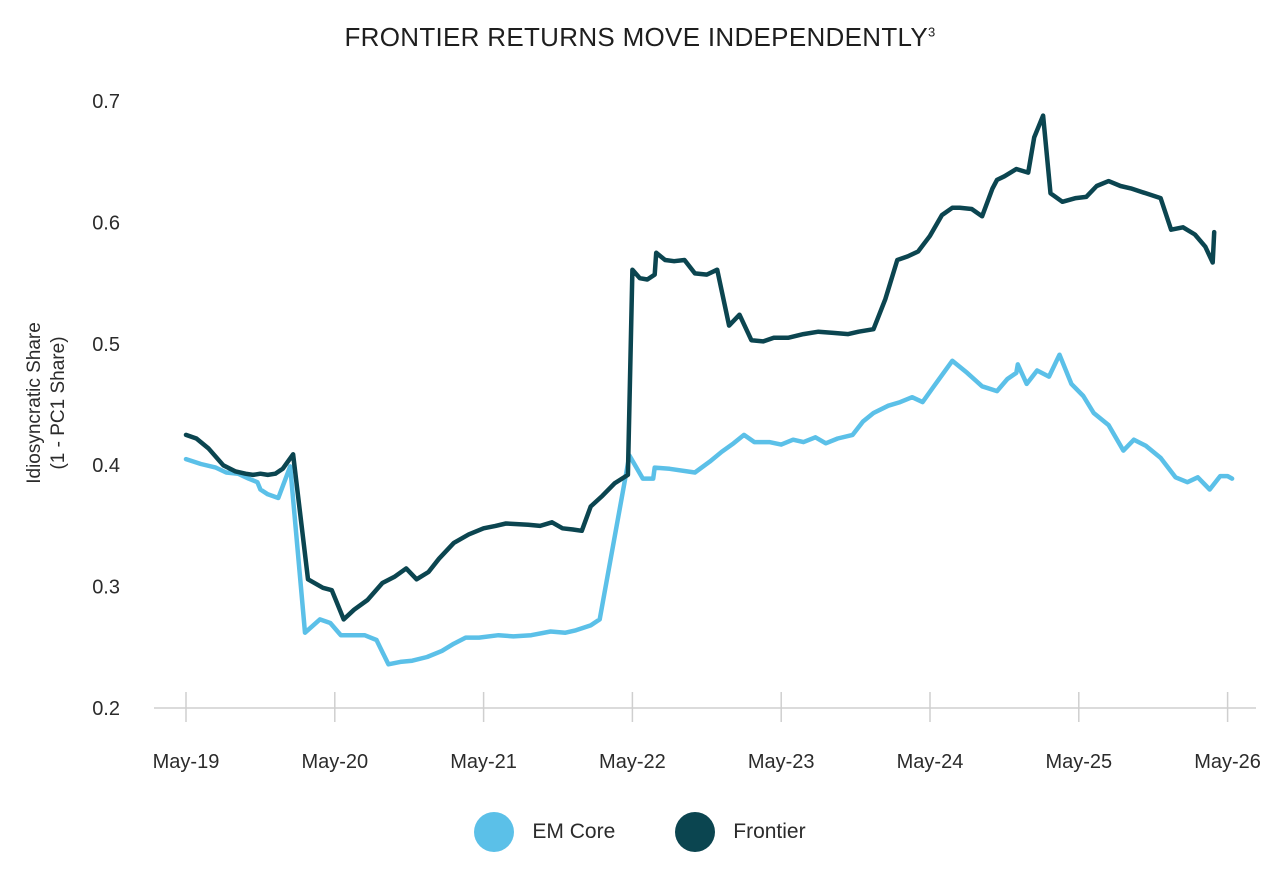 The image size is (1280, 892). I want to click on chart-title: FRONTIER RETURNS MOVE INDEPENDENTLY3, so click(640, 37).